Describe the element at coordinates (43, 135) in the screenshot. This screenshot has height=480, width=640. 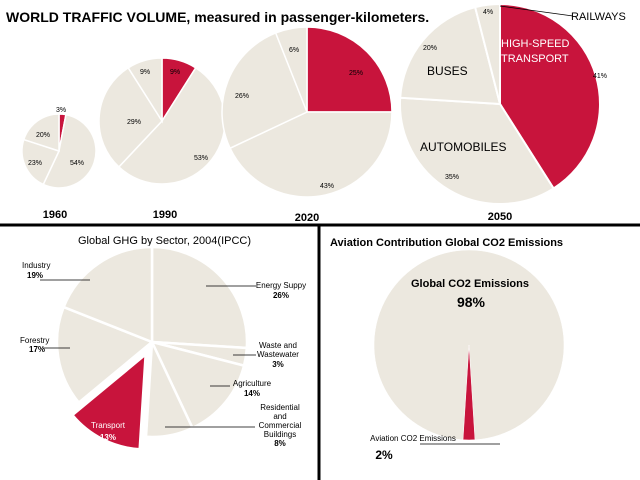
I see `pie-1960-label-railways: 20%` at that location.